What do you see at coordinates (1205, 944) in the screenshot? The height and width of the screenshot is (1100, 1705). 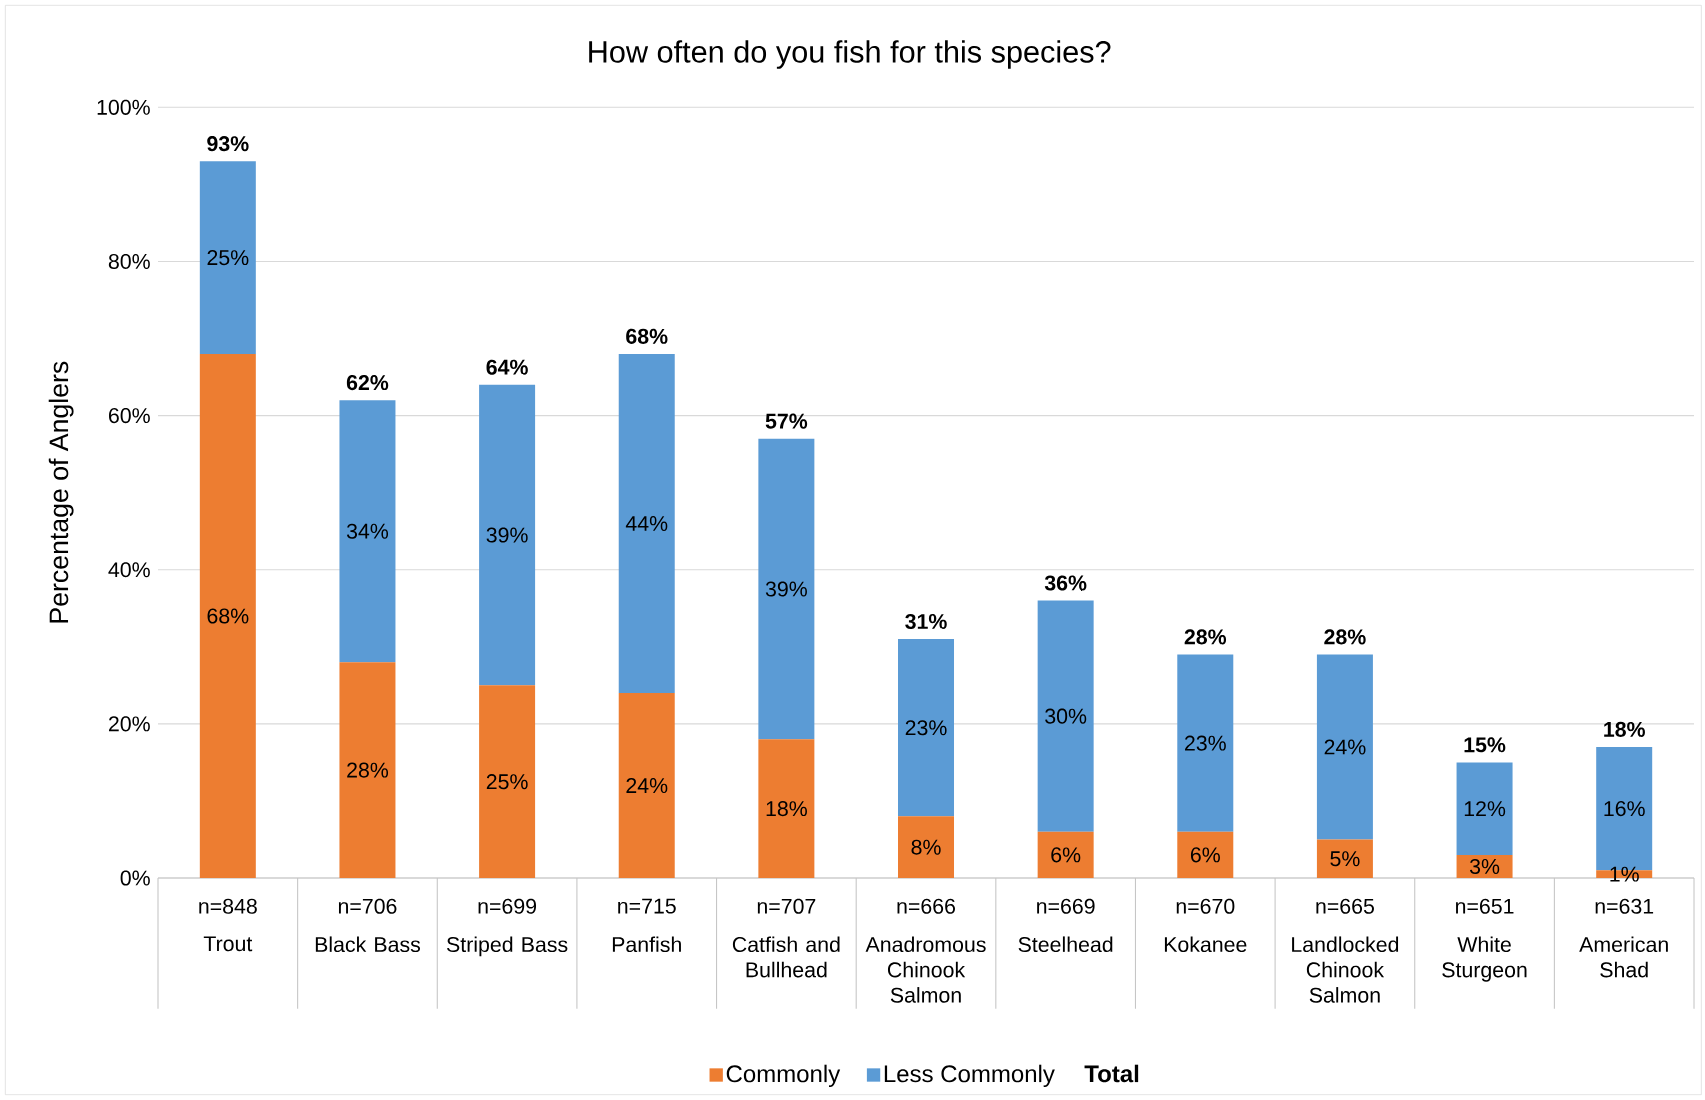 I see `x-tick-label: Kokanee` at bounding box center [1205, 944].